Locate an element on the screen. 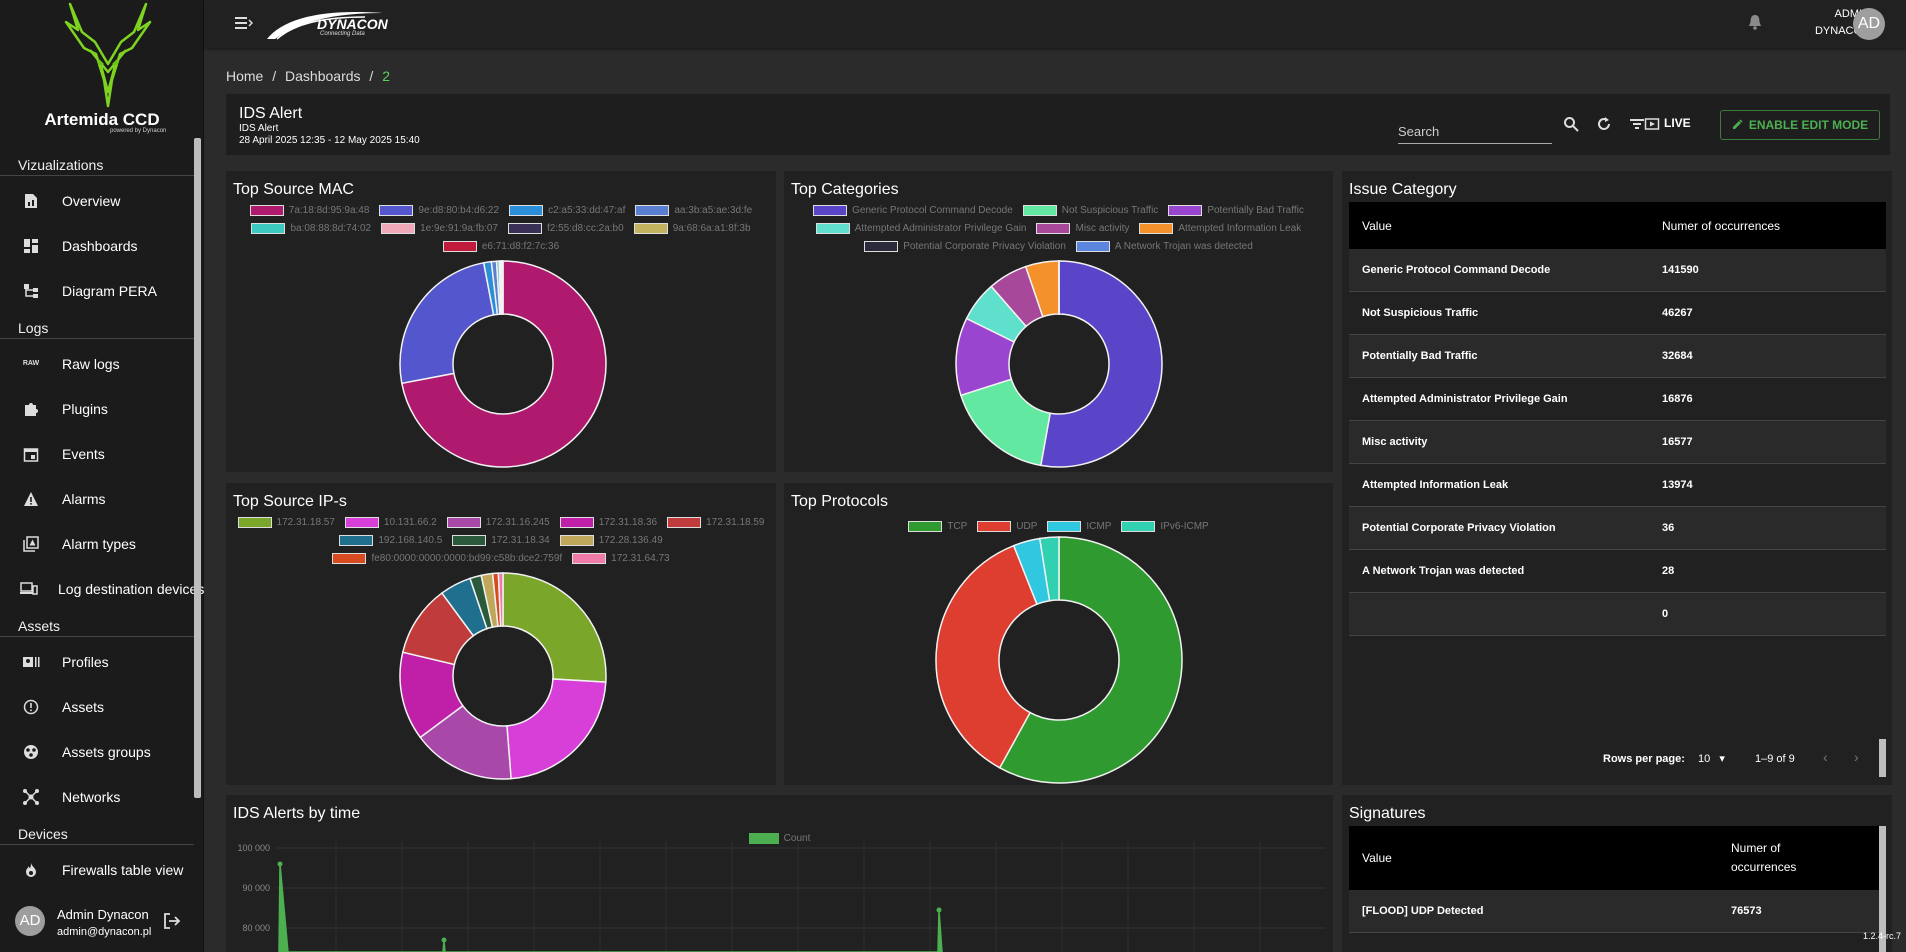 The image size is (1906, 952). page-subtitle: IDS Alert is located at coordinates (259, 128).